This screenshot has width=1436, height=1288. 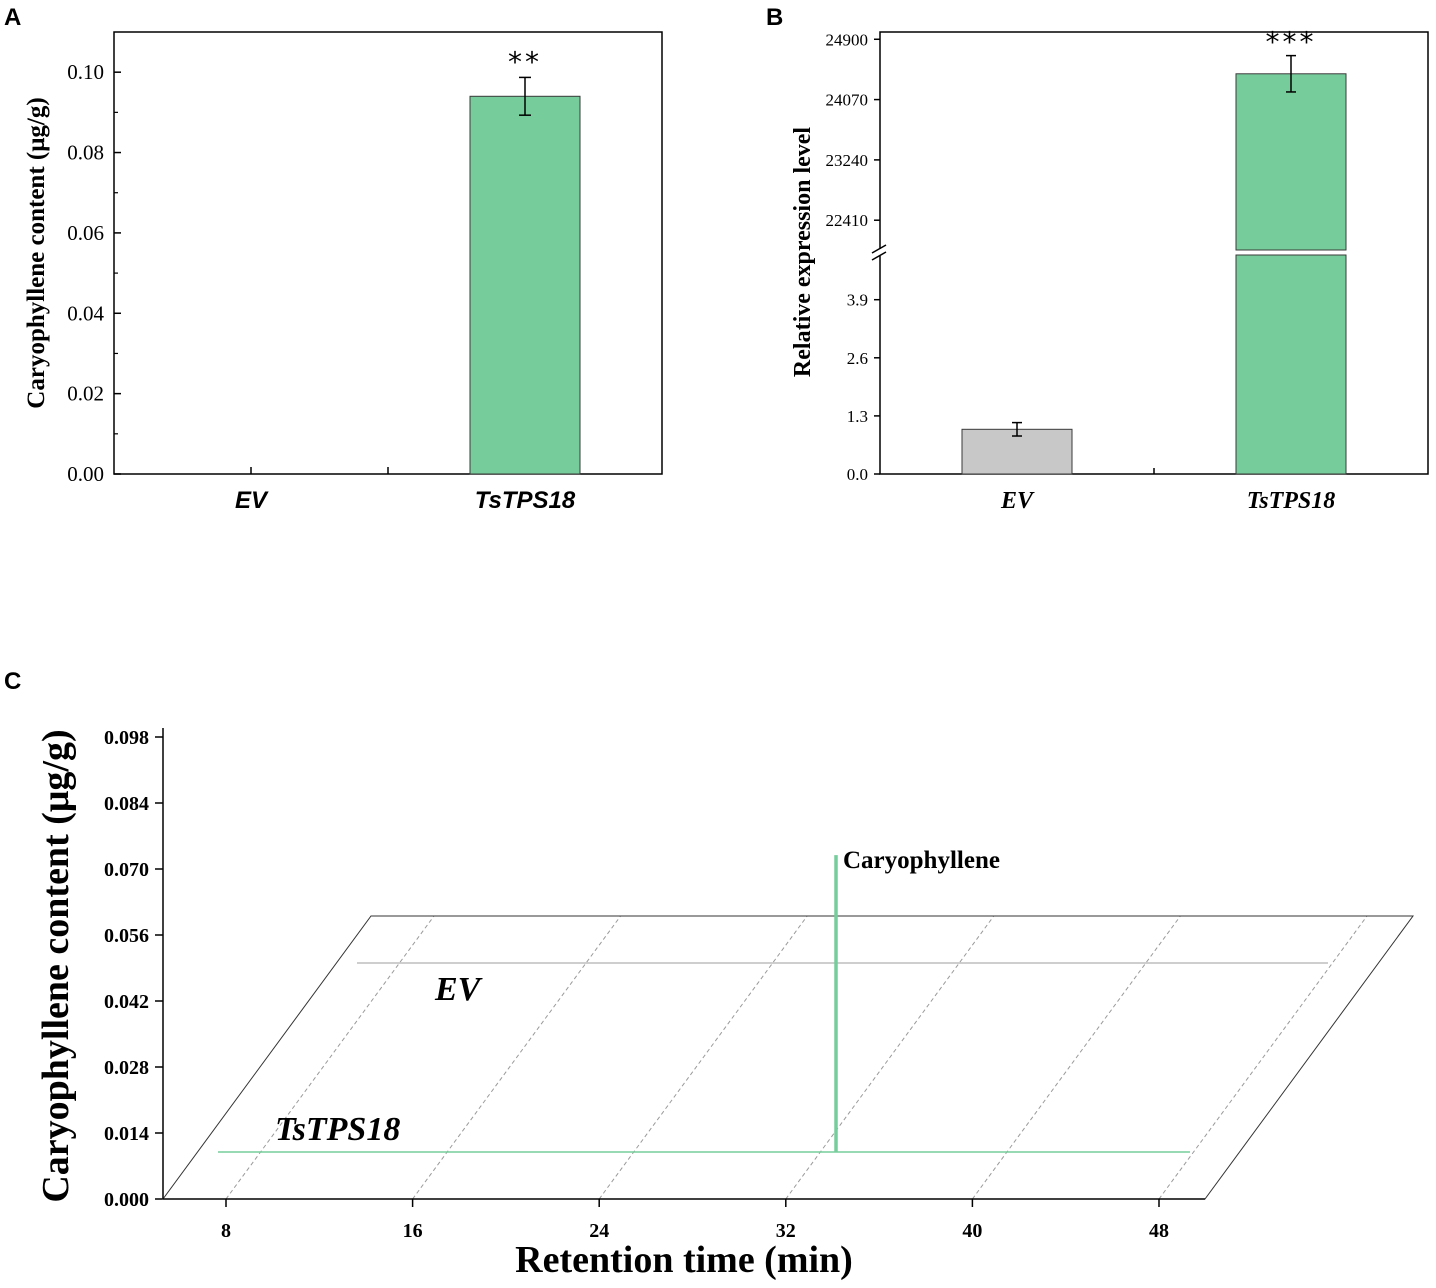 What do you see at coordinates (774, 17) in the screenshot?
I see `panel-label-b: B` at bounding box center [774, 17].